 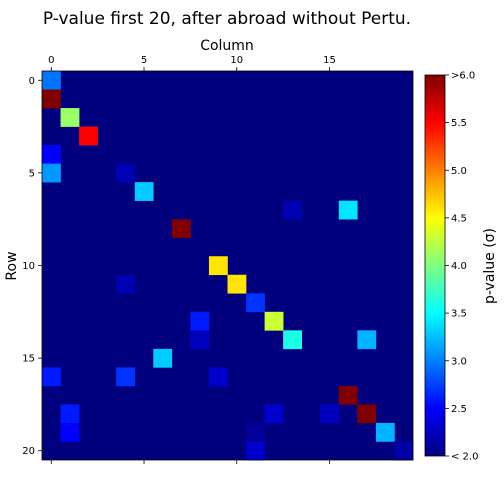 I want to click on y-tick-label: 0, so click(x=32, y=81).